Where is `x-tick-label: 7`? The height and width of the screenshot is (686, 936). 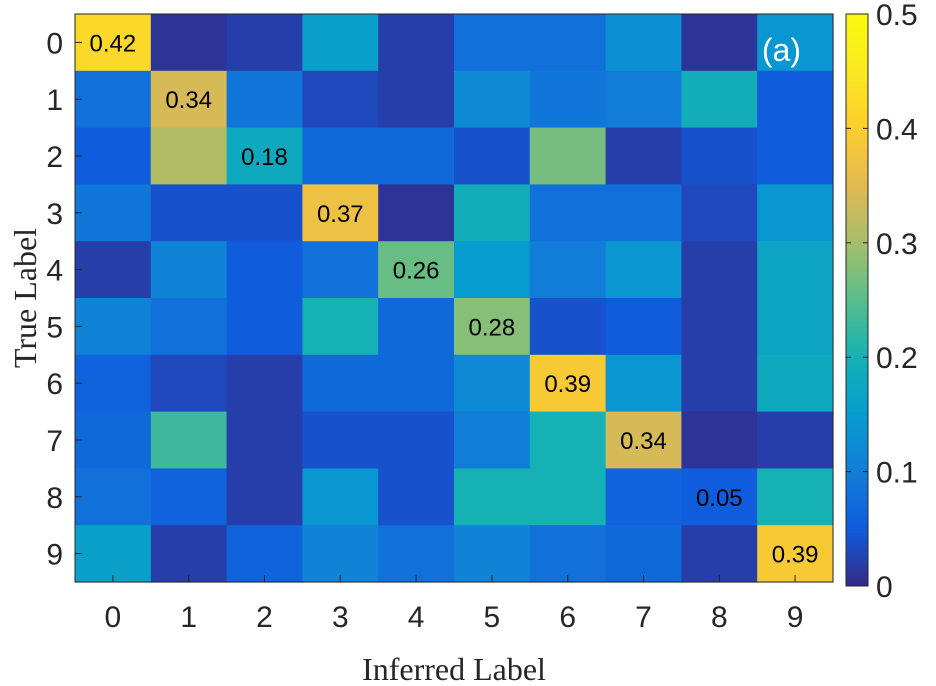 x-tick-label: 7 is located at coordinates (643, 617).